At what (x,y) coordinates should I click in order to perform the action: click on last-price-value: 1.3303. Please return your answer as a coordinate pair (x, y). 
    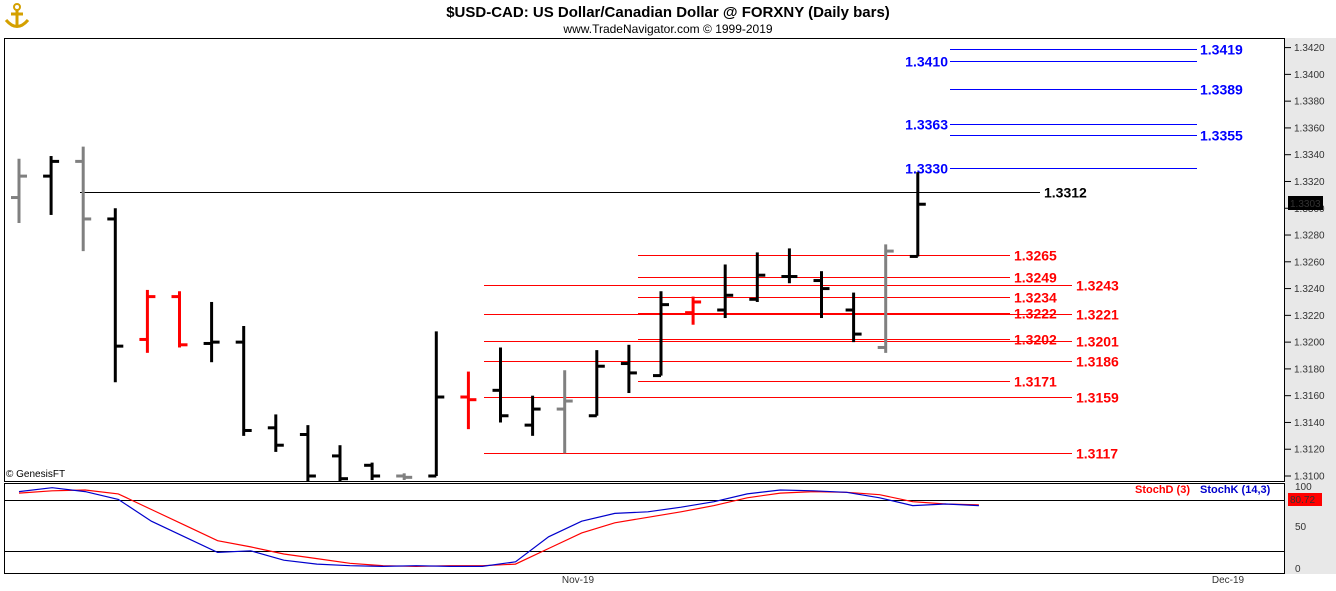
    Looking at the image, I should click on (1305, 204).